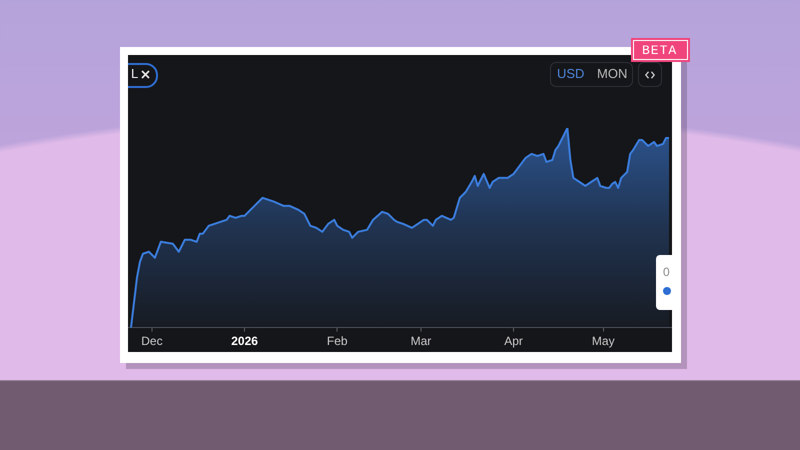 The image size is (800, 450). I want to click on text: MON, so click(612, 74).